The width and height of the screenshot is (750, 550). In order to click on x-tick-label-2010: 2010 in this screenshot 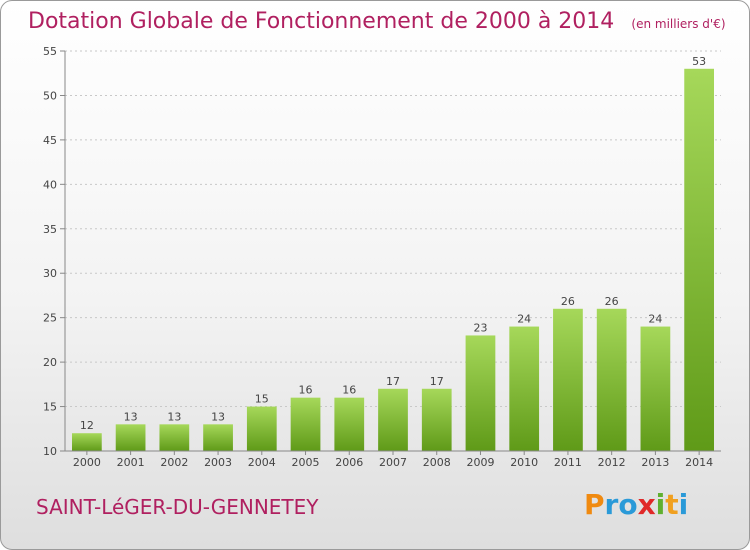, I will do `click(524, 462)`.